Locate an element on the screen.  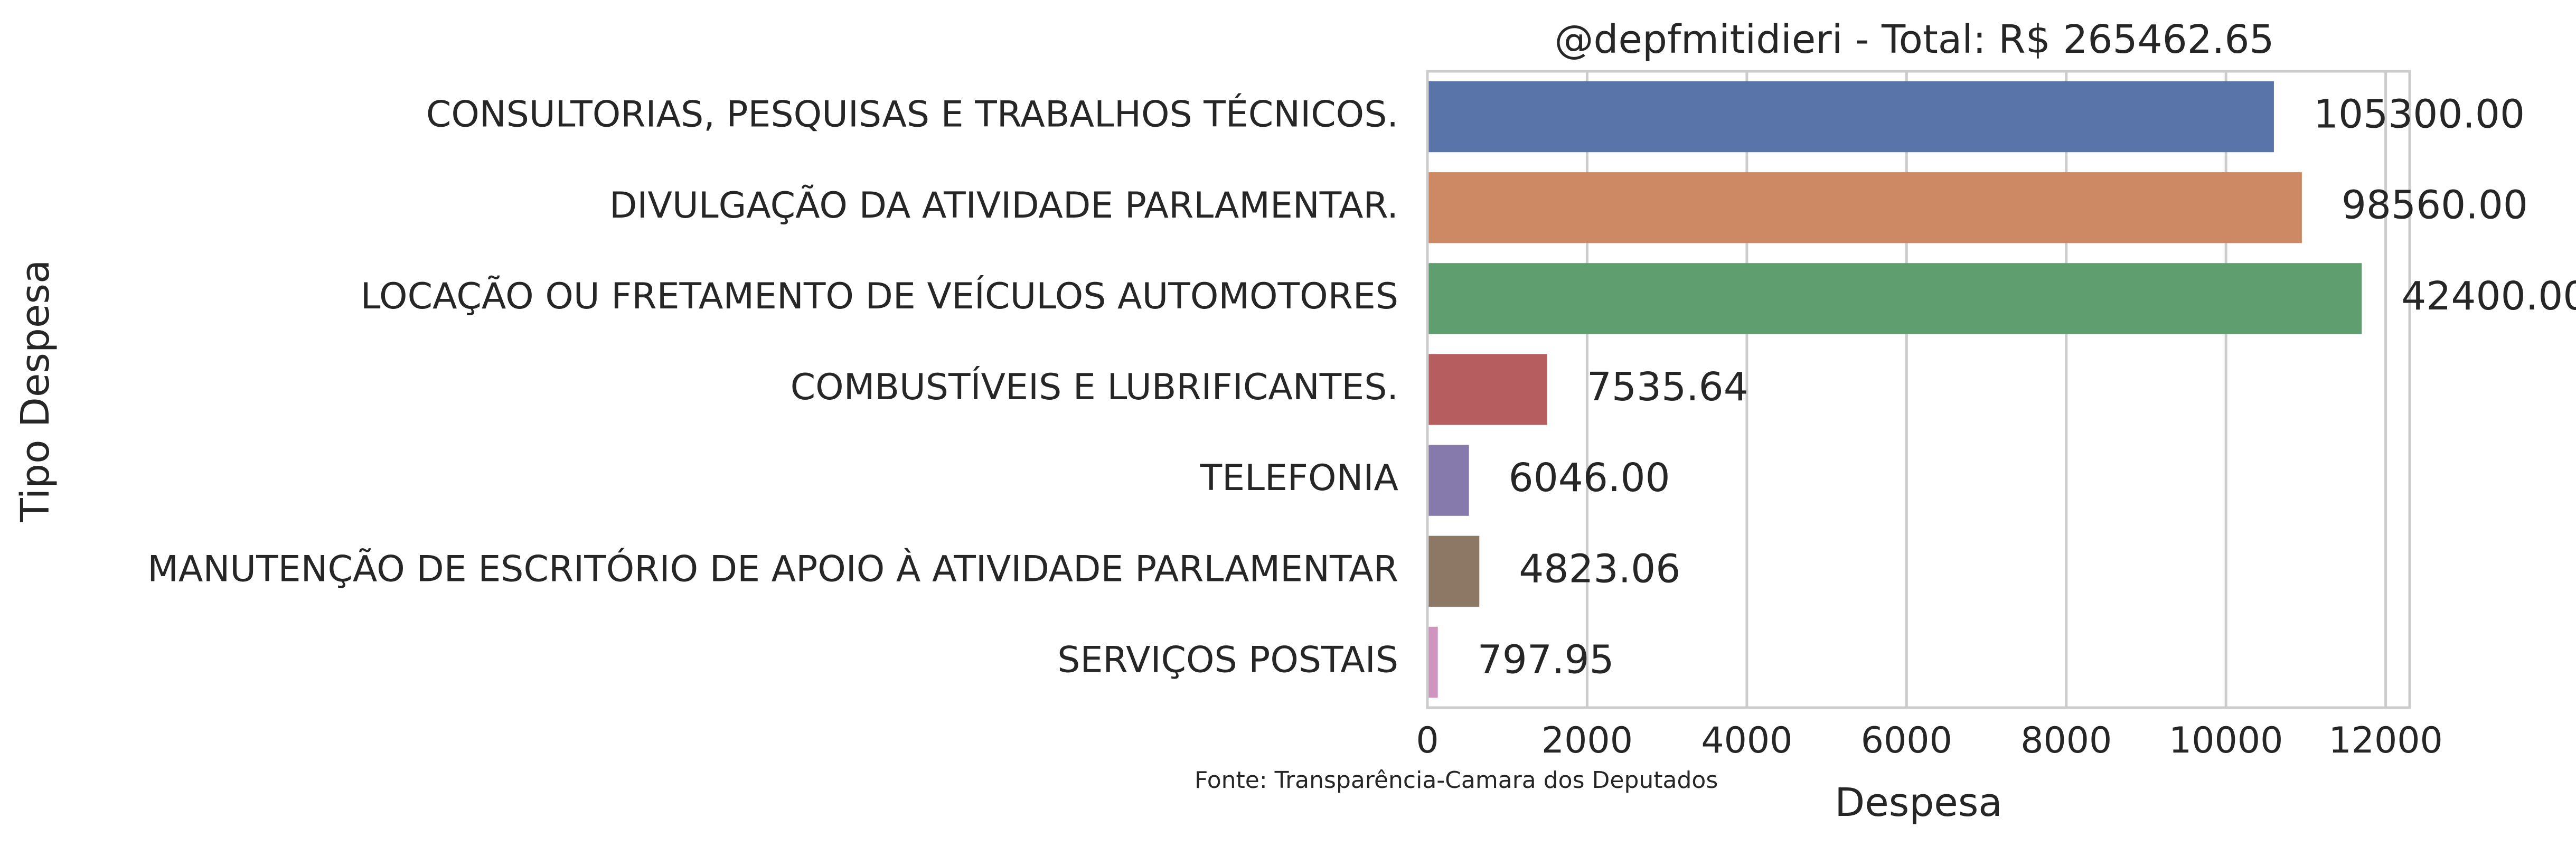
value-label: 7535.64 is located at coordinates (1667, 387).